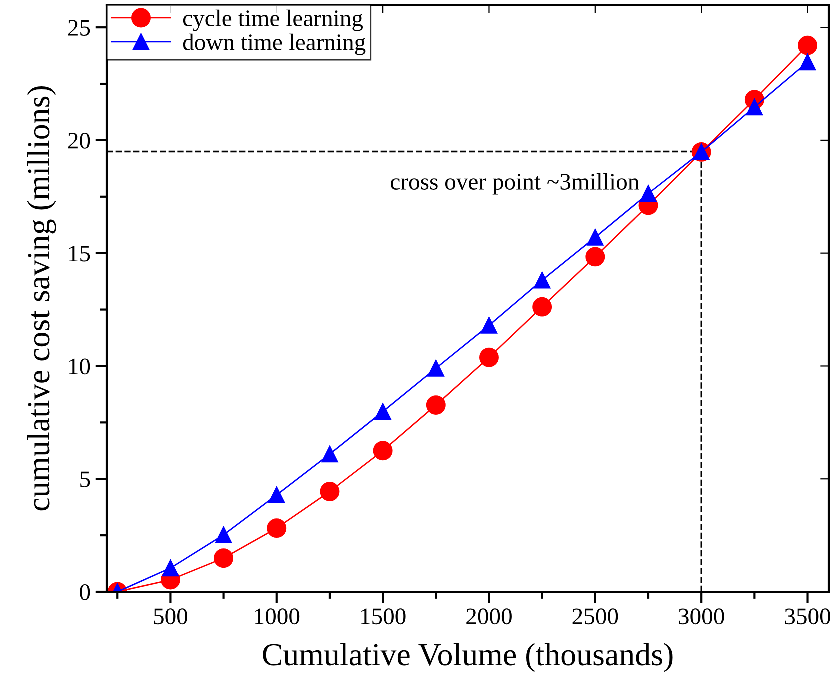 The width and height of the screenshot is (837, 696). I want to click on y-tick-label: 0, so click(85, 592).